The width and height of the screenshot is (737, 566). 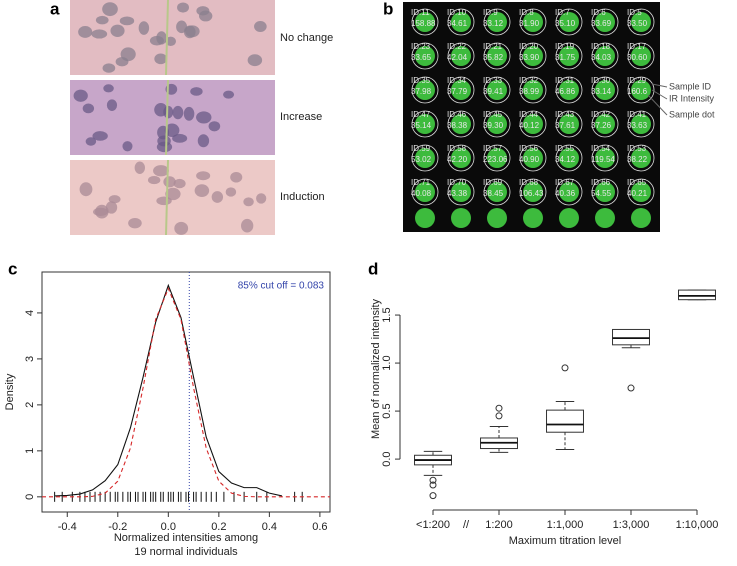 I want to click on spot-intensity: 43.38, so click(x=457, y=193).